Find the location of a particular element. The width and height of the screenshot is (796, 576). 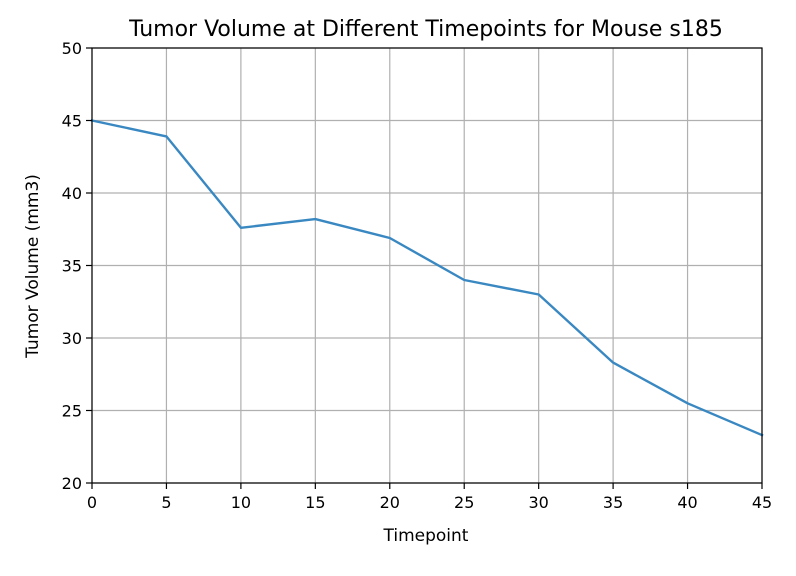

y-tick-label: 30 is located at coordinates (72, 338).